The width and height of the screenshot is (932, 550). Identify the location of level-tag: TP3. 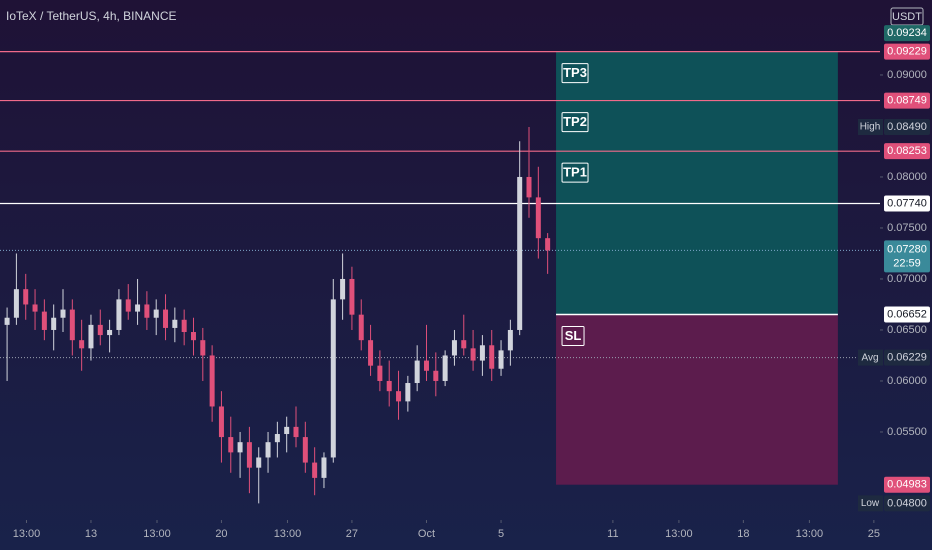
(575, 72).